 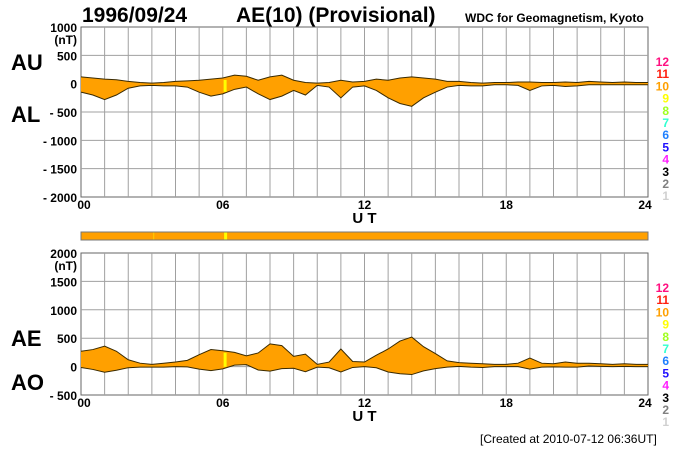 What do you see at coordinates (554, 18) in the screenshot?
I see `source-label: WDC for Geomagnetism, Kyoto` at bounding box center [554, 18].